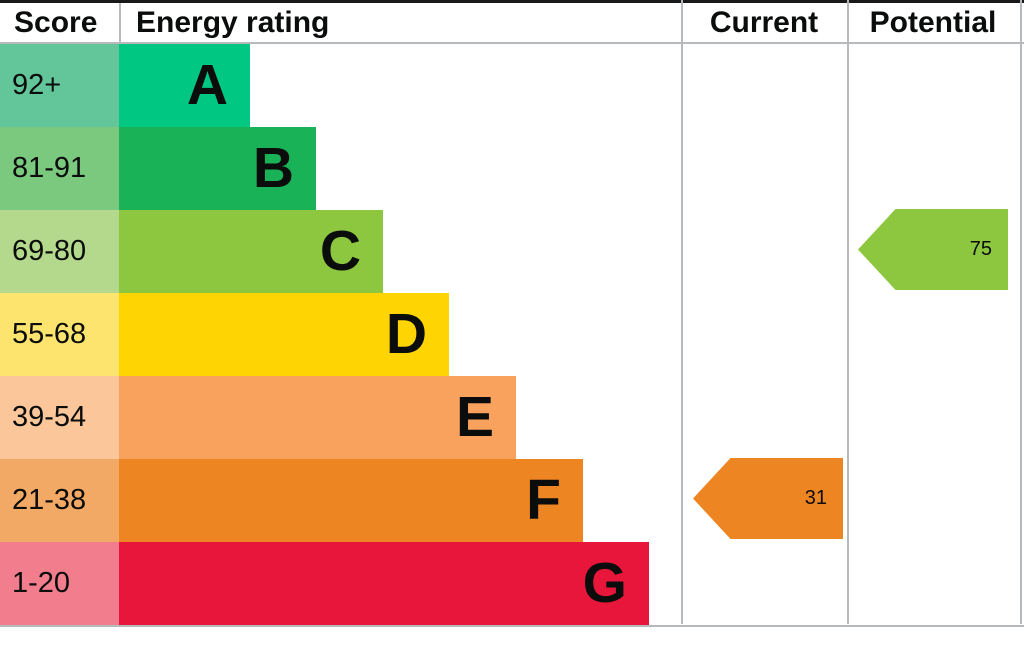 The height and width of the screenshot is (666, 1024). What do you see at coordinates (317, 417) in the screenshot?
I see `rating-bar-e: E` at bounding box center [317, 417].